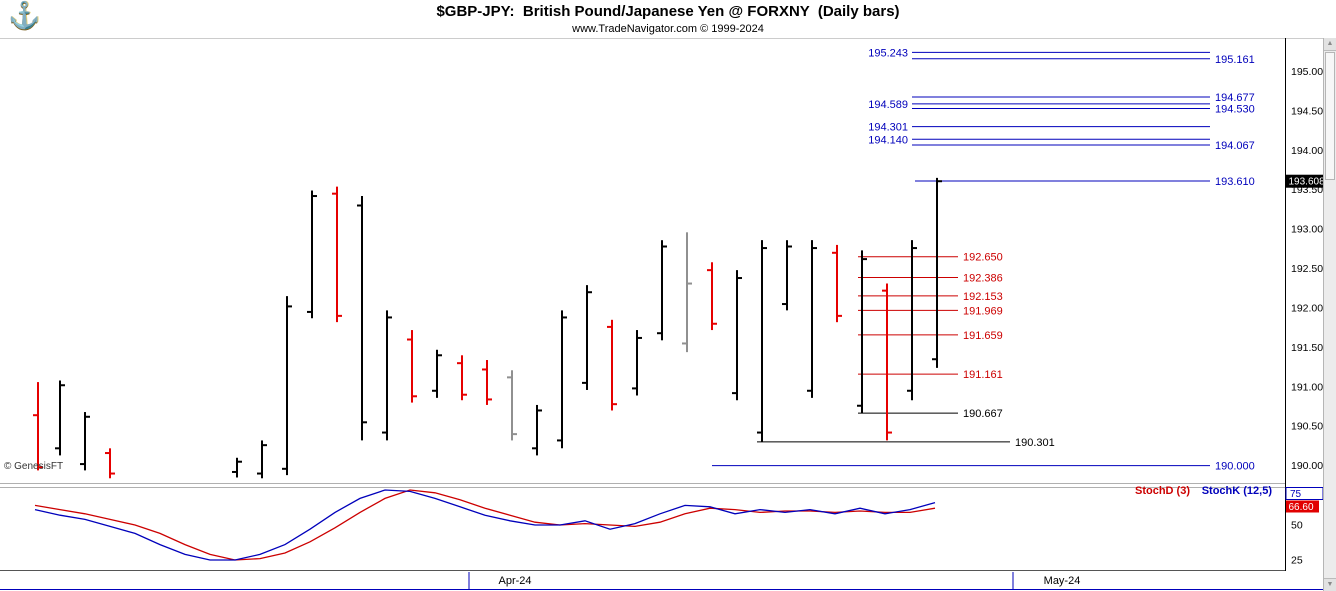  What do you see at coordinates (983, 336) in the screenshot?
I see `price-level-label: 191.659` at bounding box center [983, 336].